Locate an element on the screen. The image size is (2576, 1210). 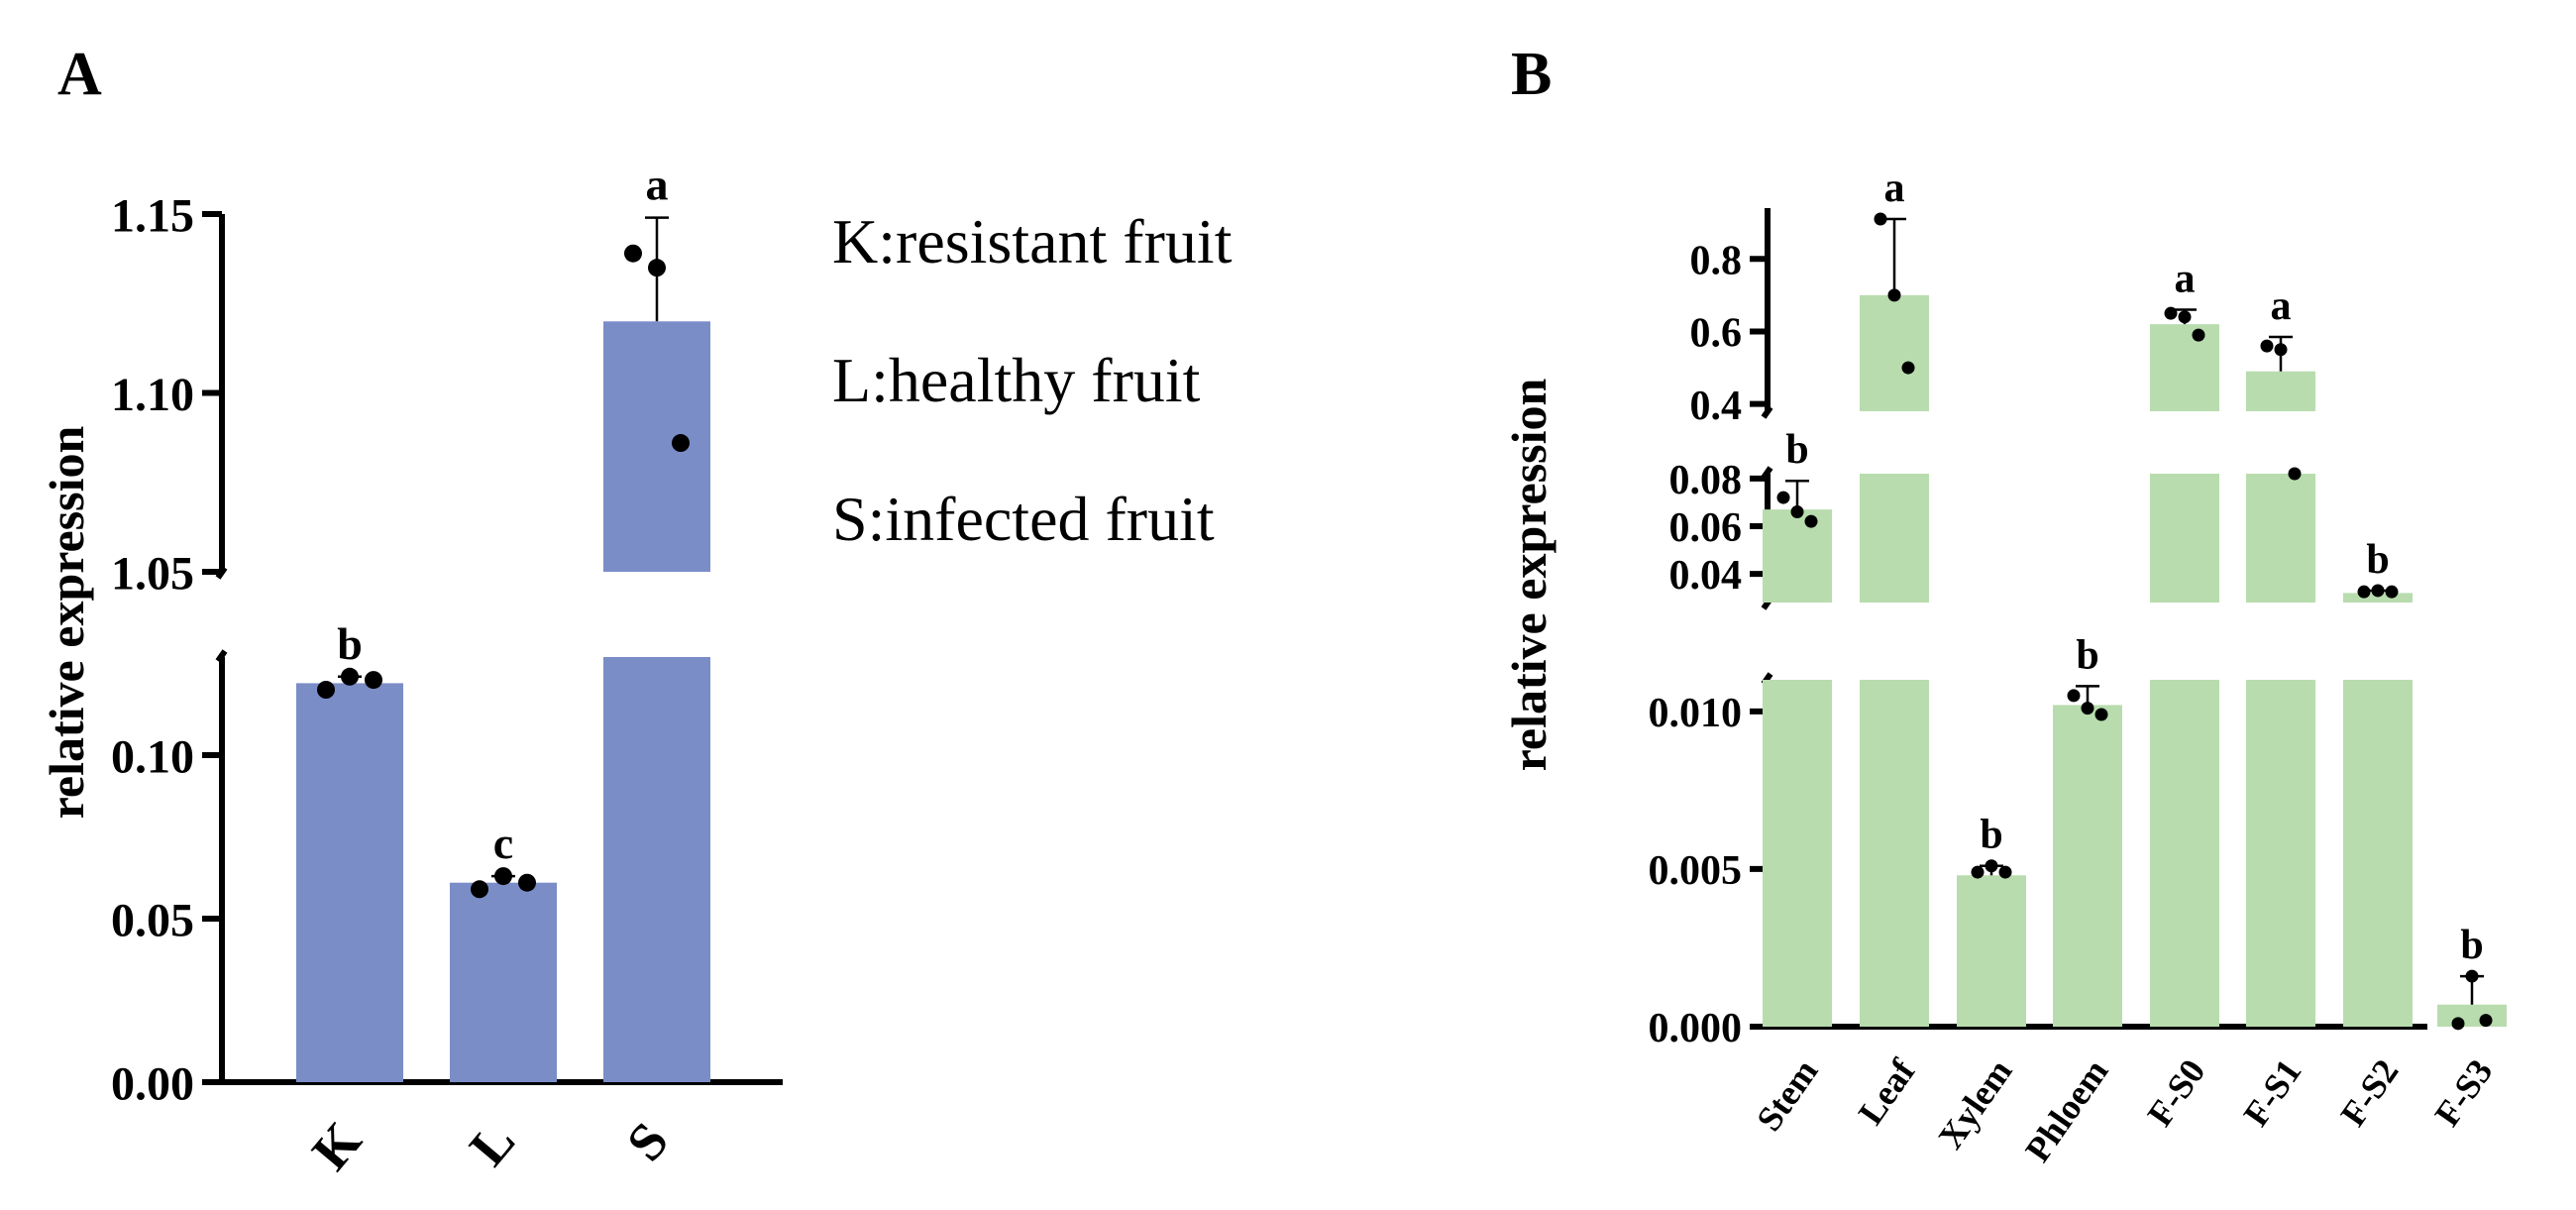
panel-b-tick-labels: 0.000 0.005 0.010 0.040.060.08 0.4 0.6 0.8 is located at coordinates (1696, 644).